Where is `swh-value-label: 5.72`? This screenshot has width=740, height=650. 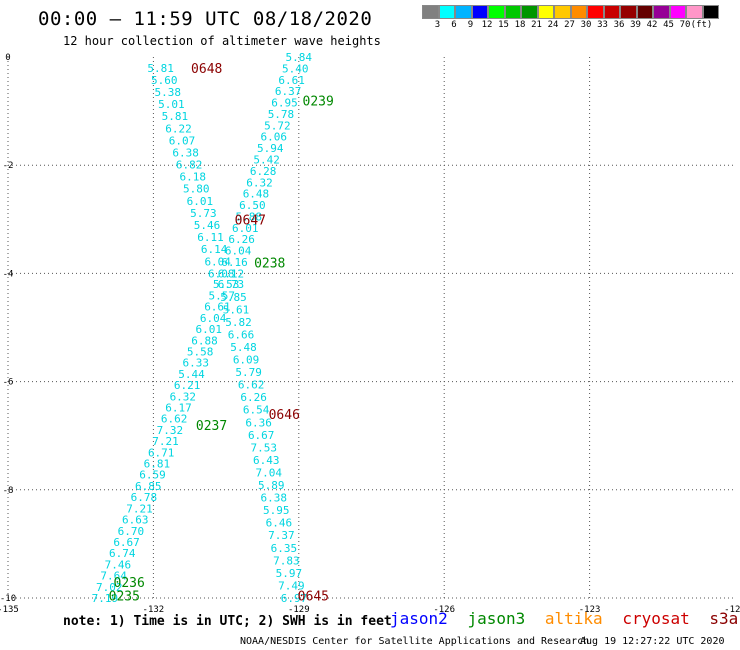
swh-value-label: 5.72 is located at coordinates (277, 125).